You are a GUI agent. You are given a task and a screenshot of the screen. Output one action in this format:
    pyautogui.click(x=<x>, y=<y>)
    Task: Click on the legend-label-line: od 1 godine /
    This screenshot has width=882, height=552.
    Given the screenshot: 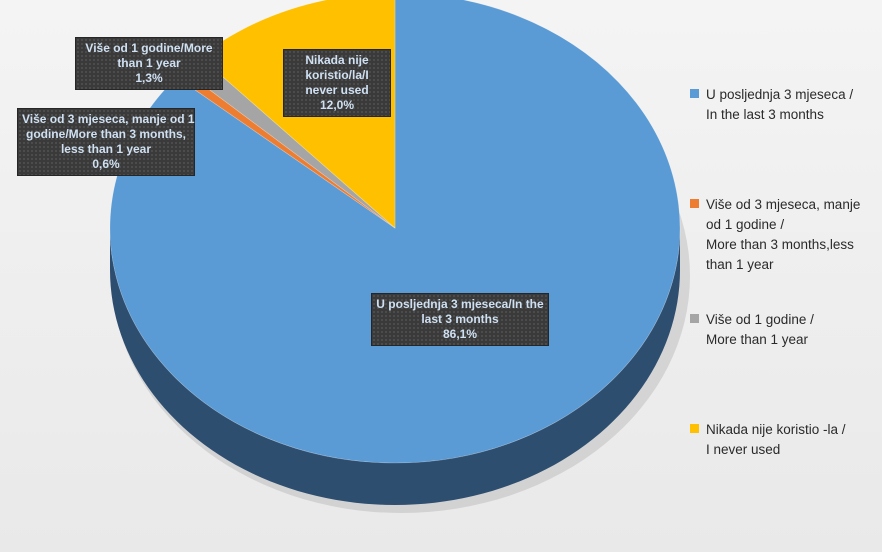 What is the action you would take?
    pyautogui.click(x=745, y=224)
    